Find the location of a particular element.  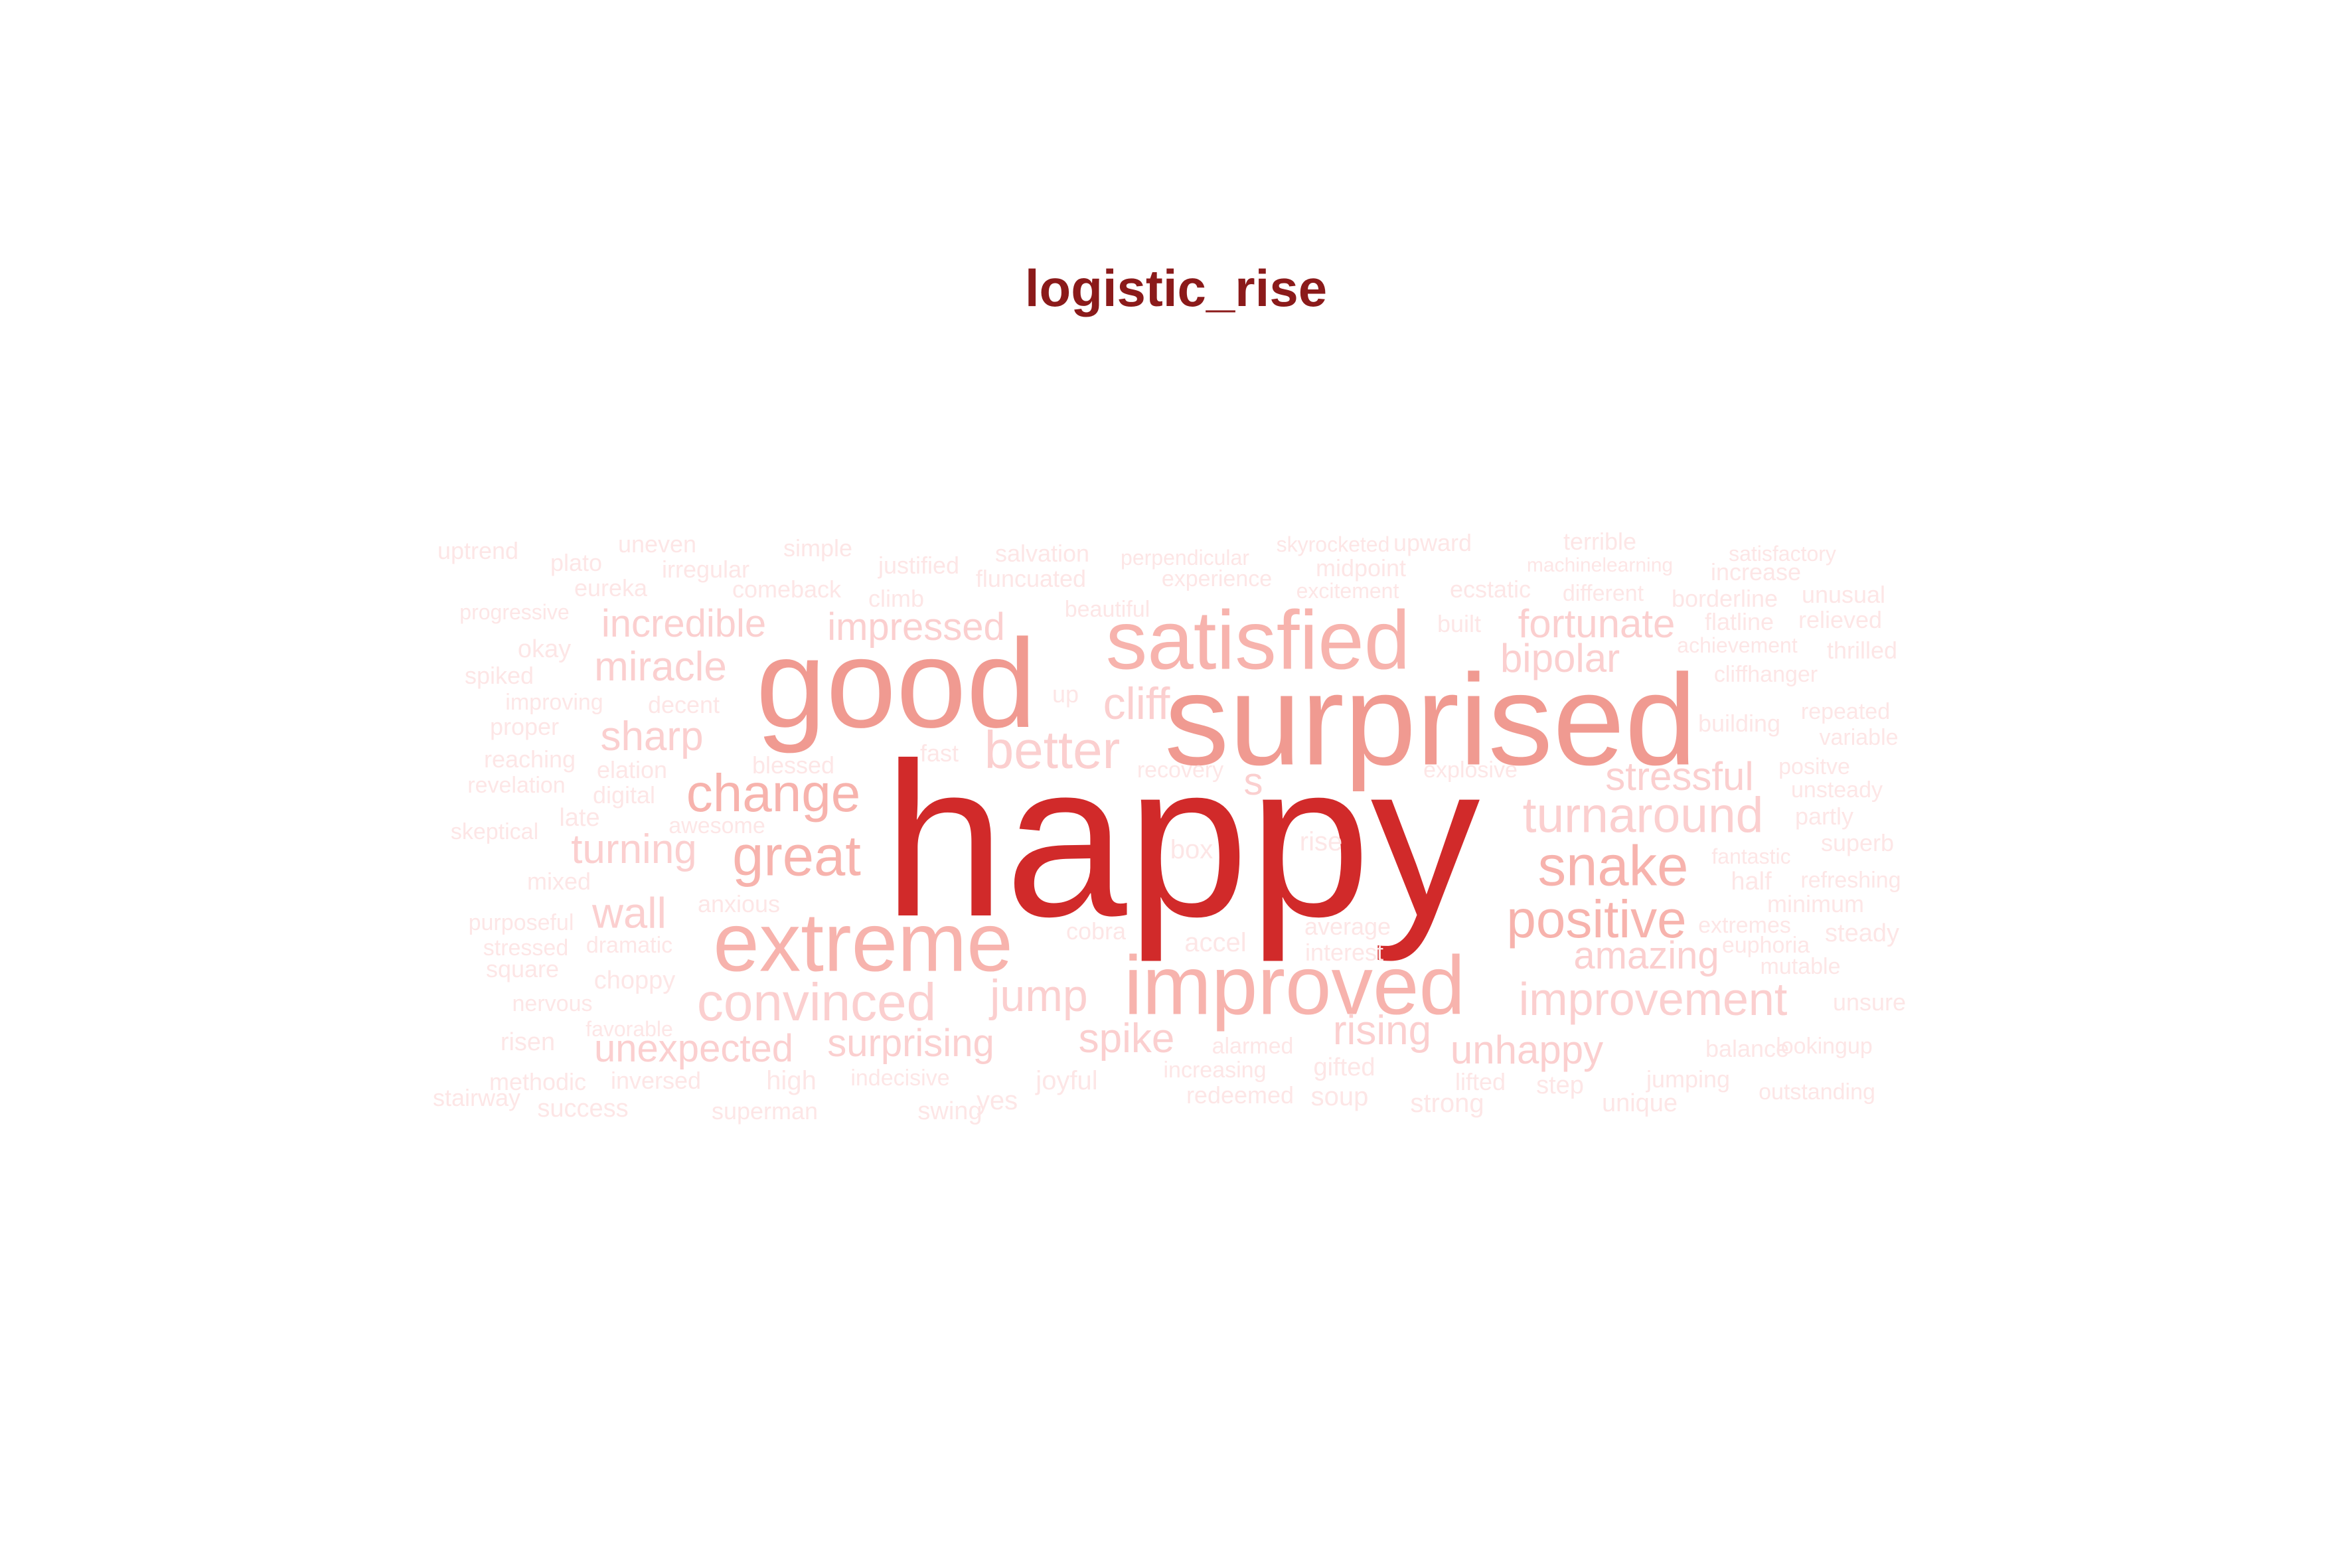

cloud-word: balance is located at coordinates (1748, 1048).